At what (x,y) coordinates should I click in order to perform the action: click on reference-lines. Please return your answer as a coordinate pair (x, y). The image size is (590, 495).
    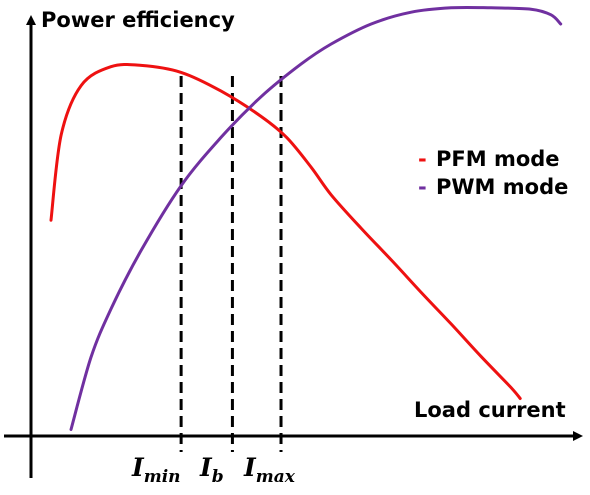
    Looking at the image, I should click on (231, 264).